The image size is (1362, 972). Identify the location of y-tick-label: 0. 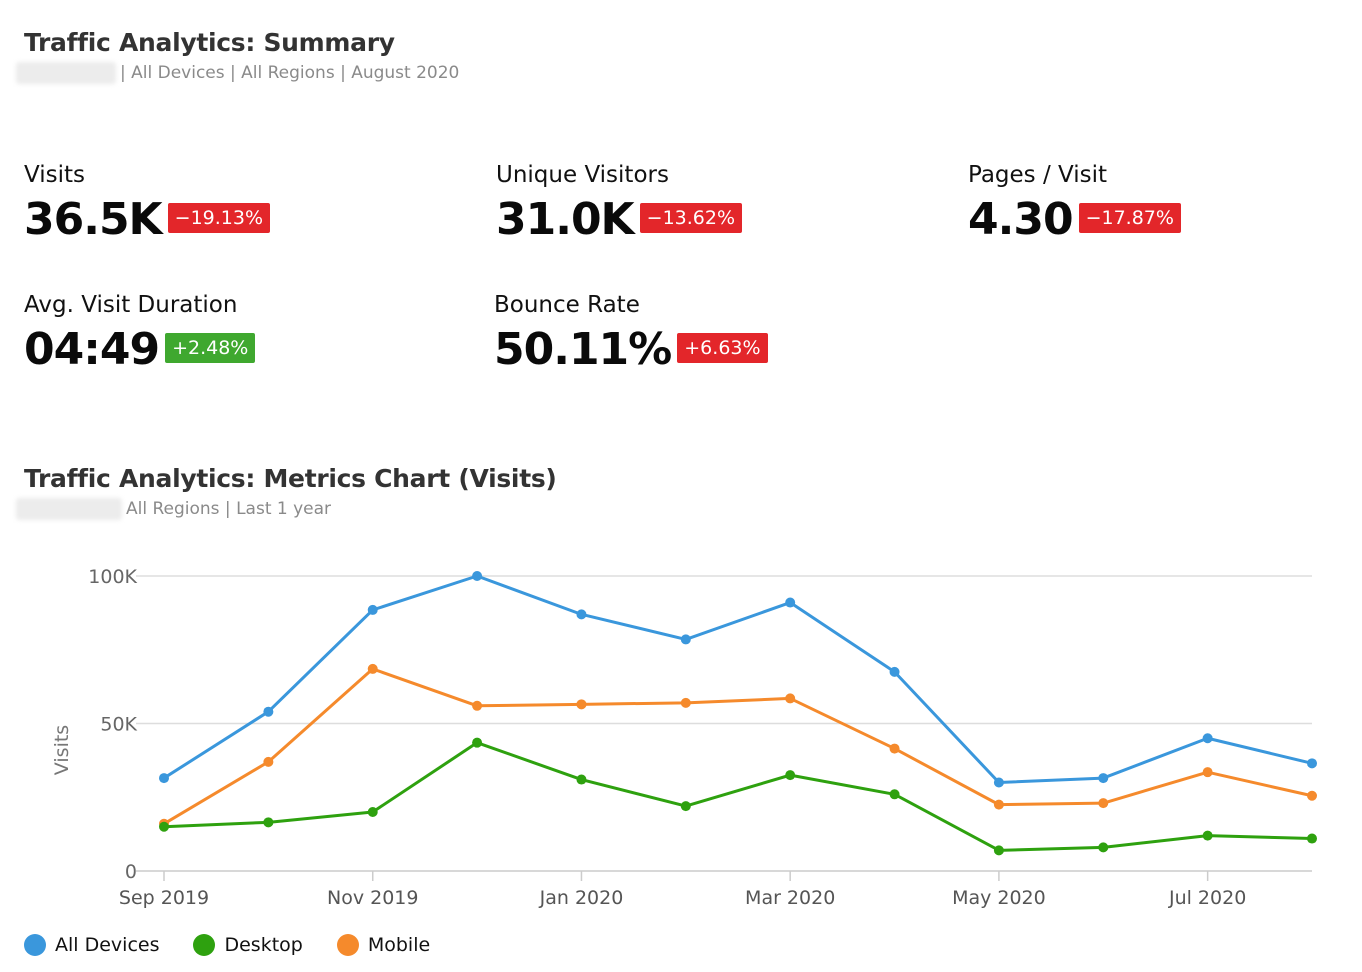
(131, 872).